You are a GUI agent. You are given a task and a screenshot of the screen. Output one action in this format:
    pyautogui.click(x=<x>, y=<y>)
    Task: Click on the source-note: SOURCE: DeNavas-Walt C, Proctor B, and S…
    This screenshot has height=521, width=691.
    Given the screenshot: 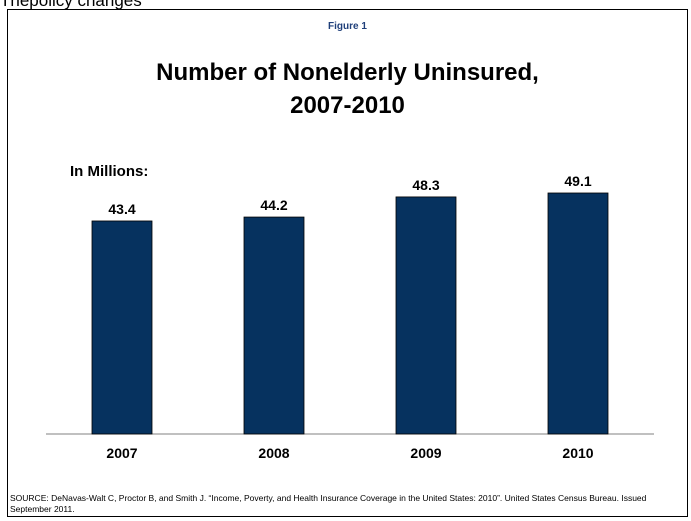 What is the action you would take?
    pyautogui.click(x=328, y=503)
    